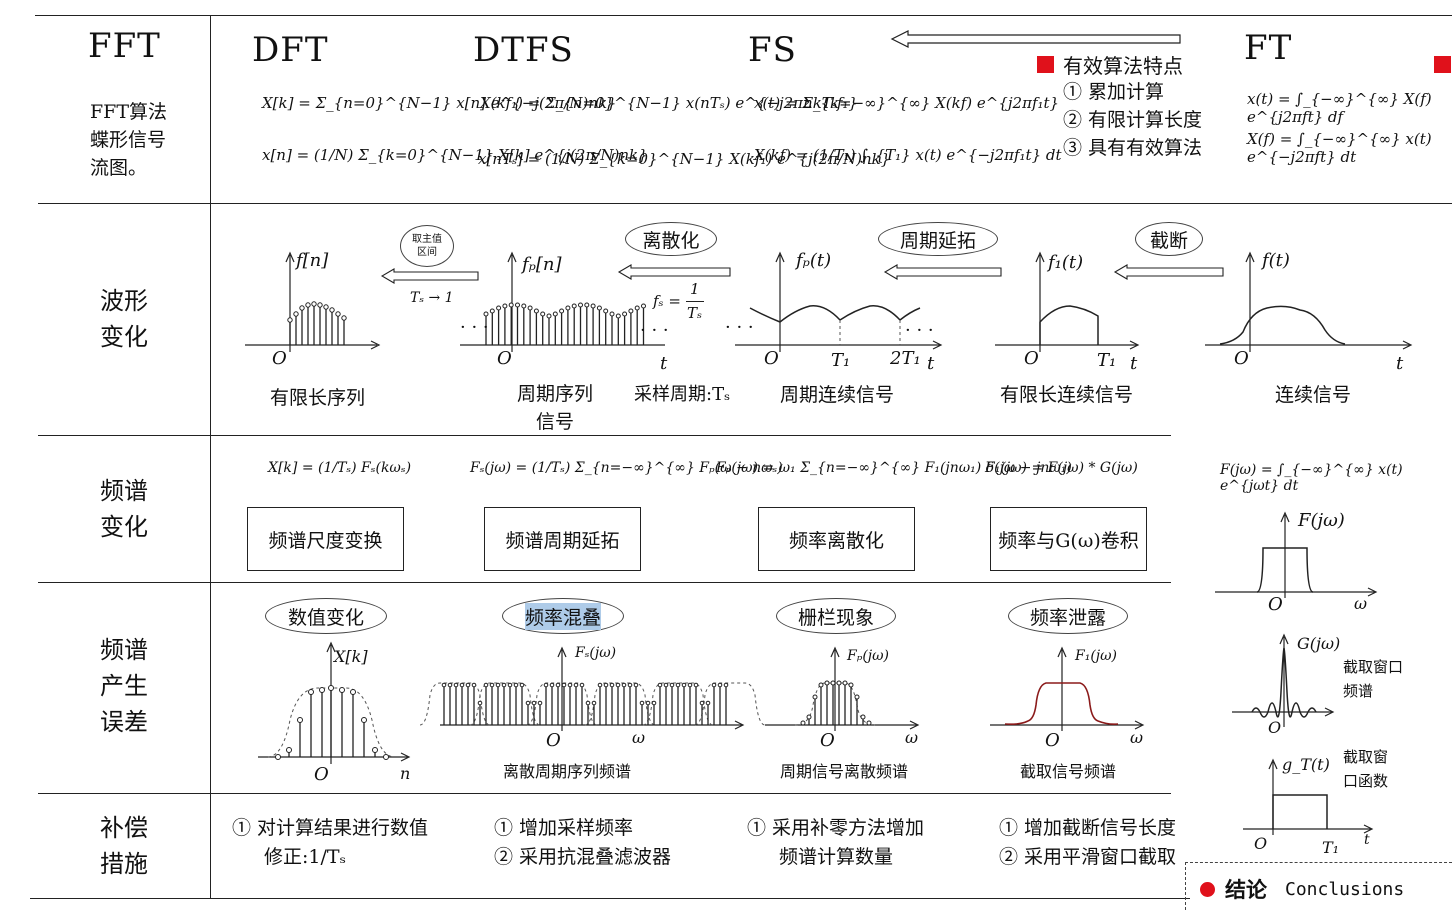  What do you see at coordinates (124, 846) in the screenshot?
I see `row-label-compensation: 补偿 措施` at bounding box center [124, 846].